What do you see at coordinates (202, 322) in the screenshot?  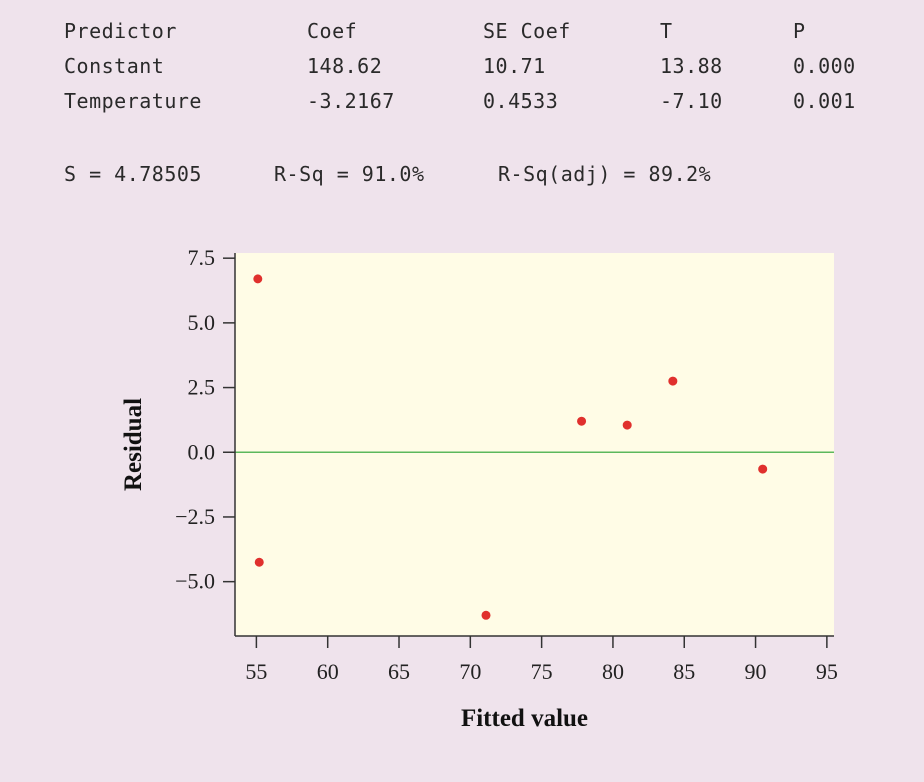 I see `y-tick-label: 5.0` at bounding box center [202, 322].